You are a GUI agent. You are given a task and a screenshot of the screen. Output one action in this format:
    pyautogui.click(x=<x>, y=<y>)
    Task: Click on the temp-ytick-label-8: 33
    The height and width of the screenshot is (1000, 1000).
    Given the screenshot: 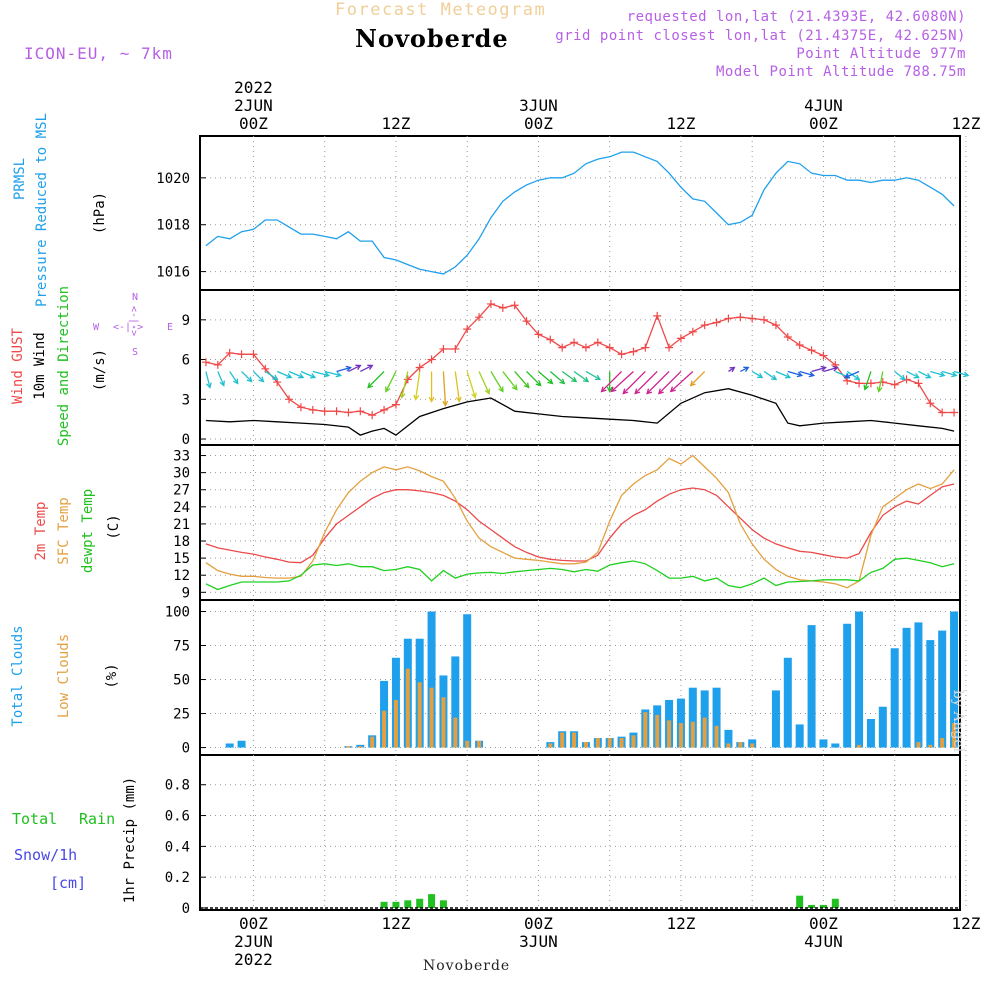 What is the action you would take?
    pyautogui.click(x=181, y=457)
    